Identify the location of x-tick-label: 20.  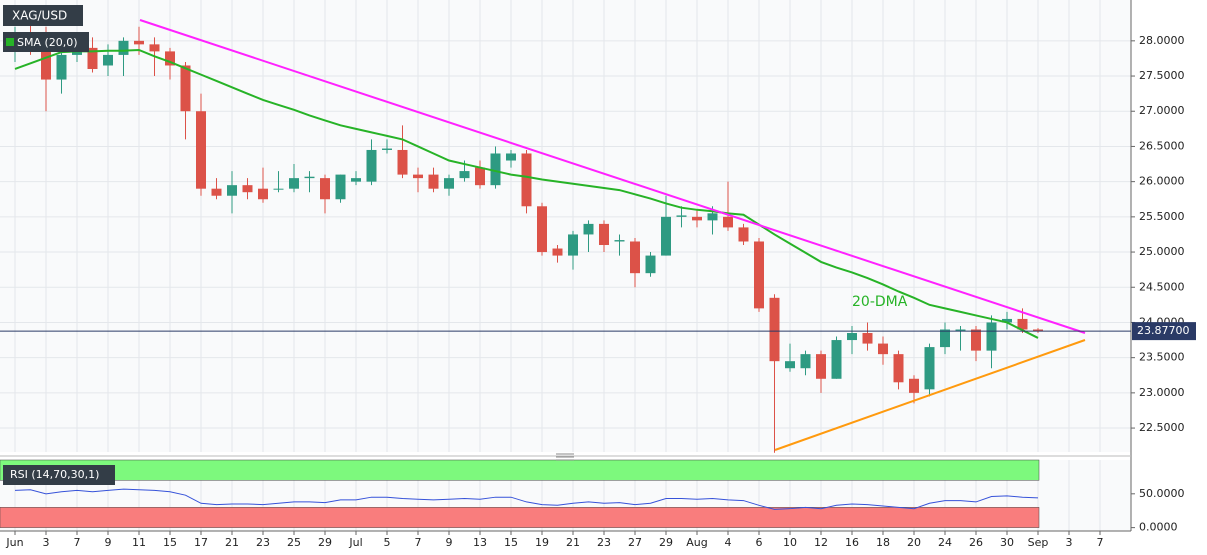
(914, 542).